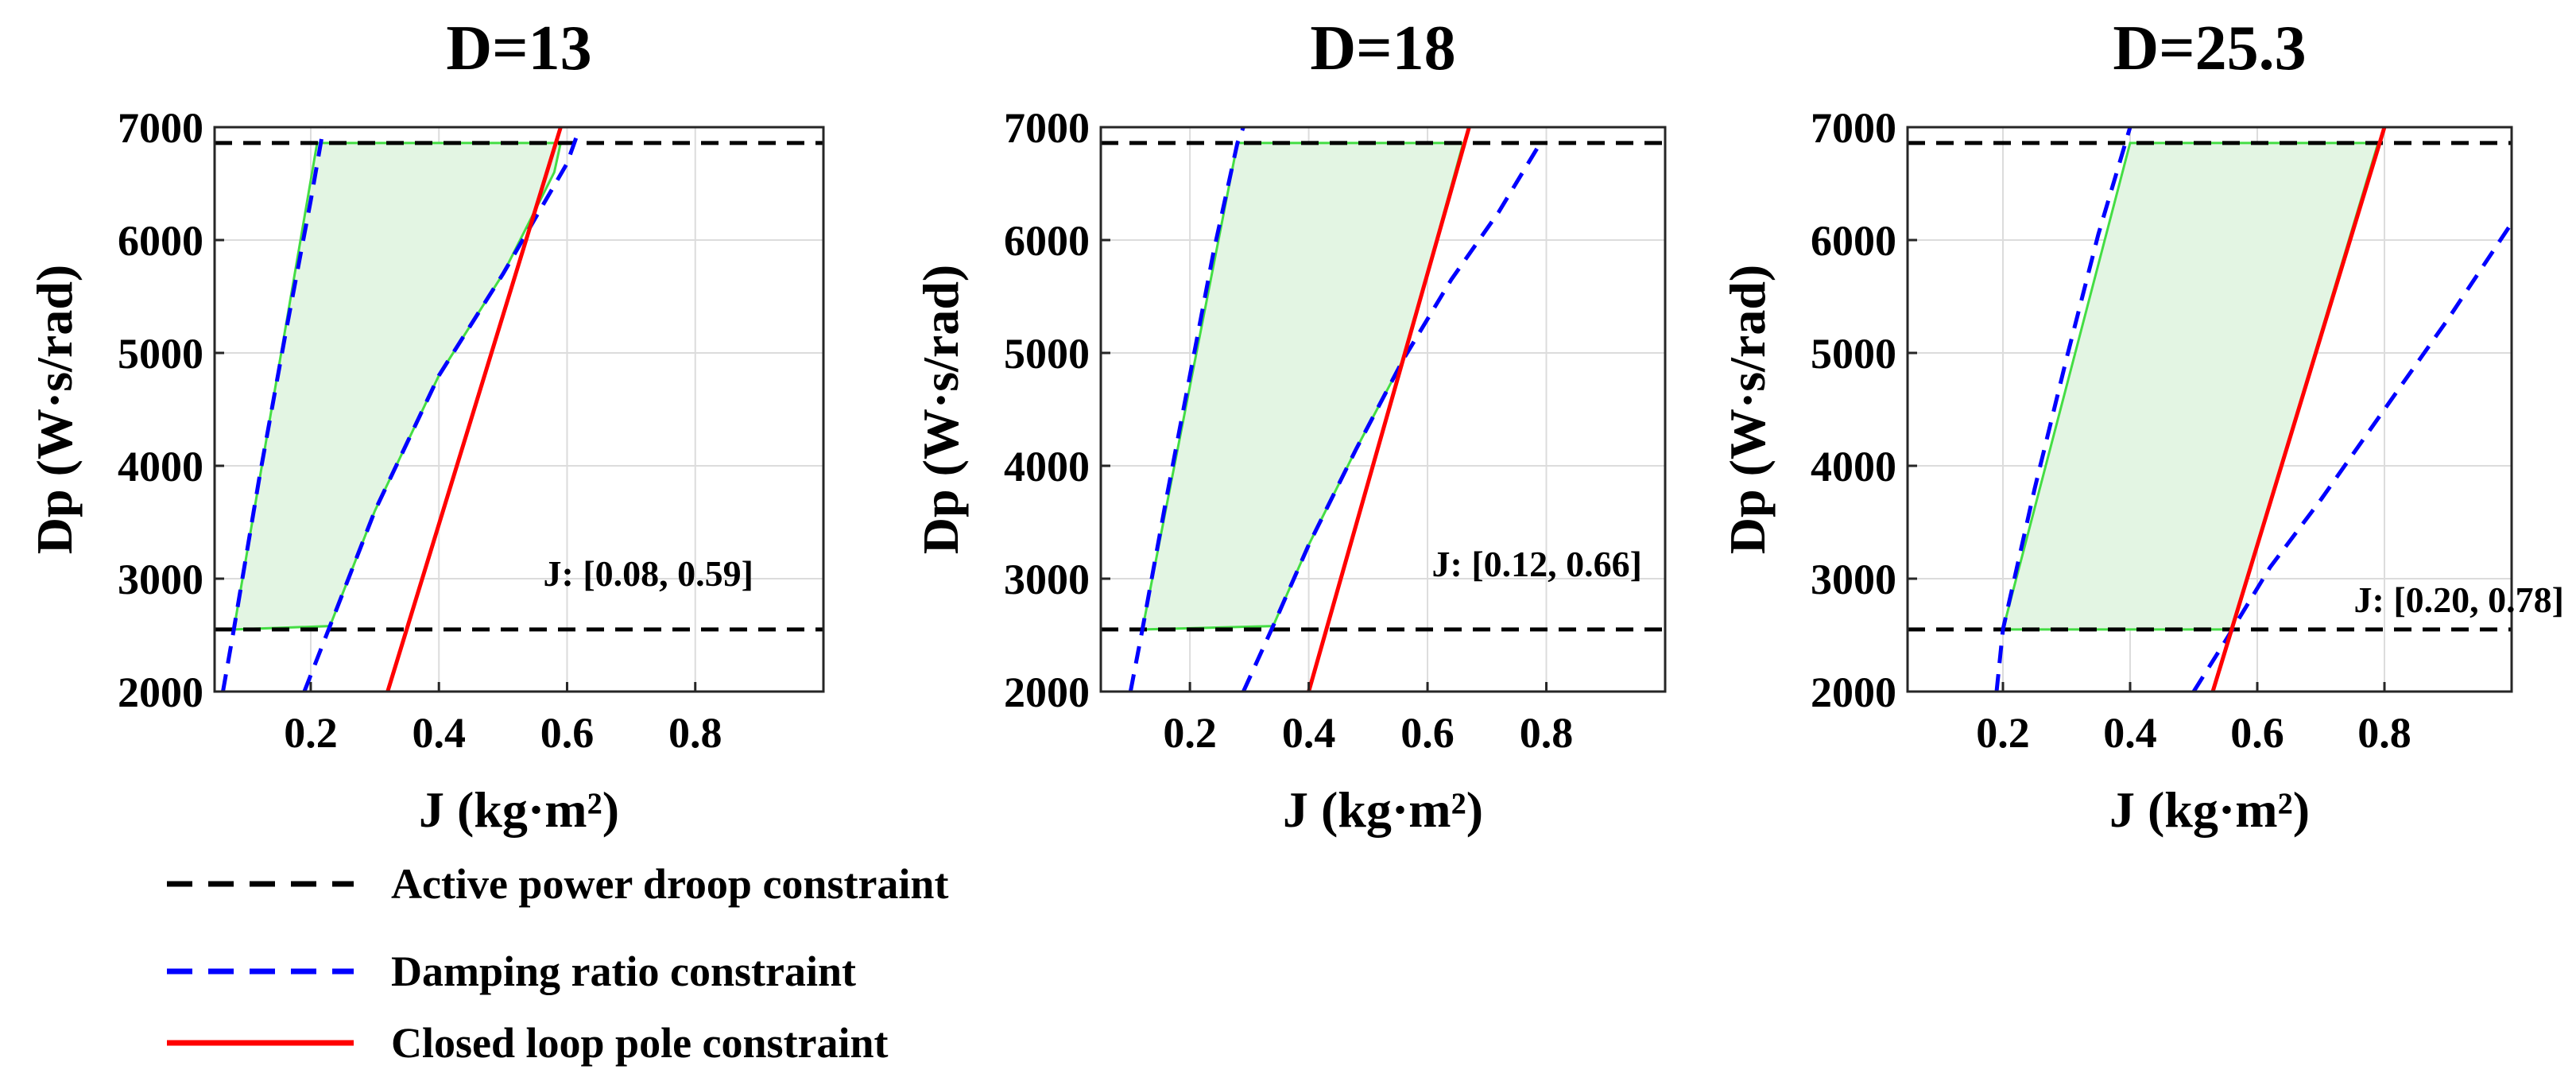  I want to click on legend-label-damping: Damping ratio constraint, so click(623, 971).